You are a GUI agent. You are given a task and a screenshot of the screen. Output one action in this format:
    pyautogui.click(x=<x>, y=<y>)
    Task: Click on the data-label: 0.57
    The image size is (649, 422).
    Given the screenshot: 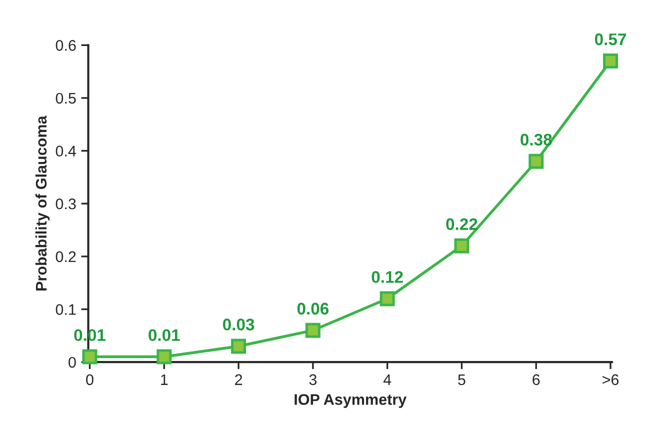 What is the action you would take?
    pyautogui.click(x=610, y=39)
    